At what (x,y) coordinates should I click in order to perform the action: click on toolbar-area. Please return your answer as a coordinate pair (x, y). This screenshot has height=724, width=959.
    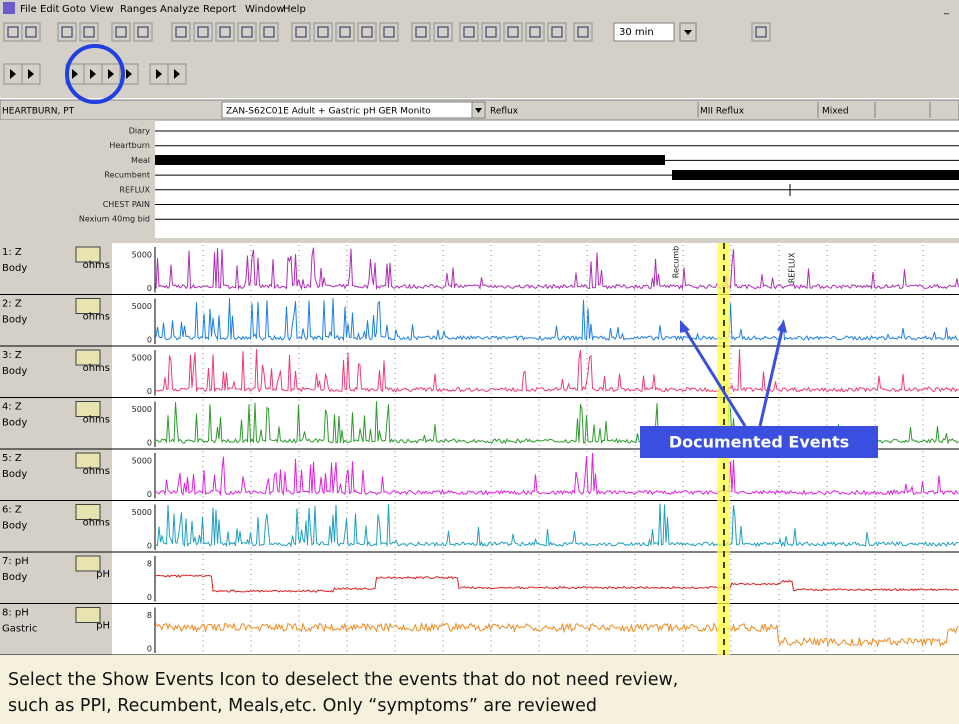
    Looking at the image, I should click on (479, 58).